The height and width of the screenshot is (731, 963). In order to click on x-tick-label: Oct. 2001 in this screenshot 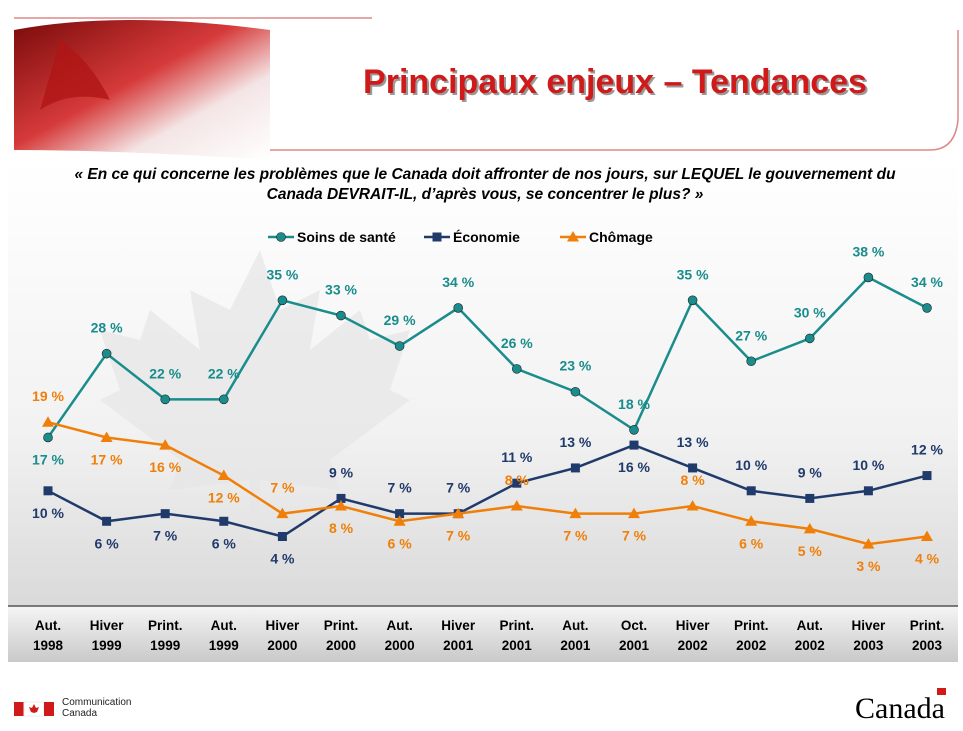, I will do `click(634, 635)`.